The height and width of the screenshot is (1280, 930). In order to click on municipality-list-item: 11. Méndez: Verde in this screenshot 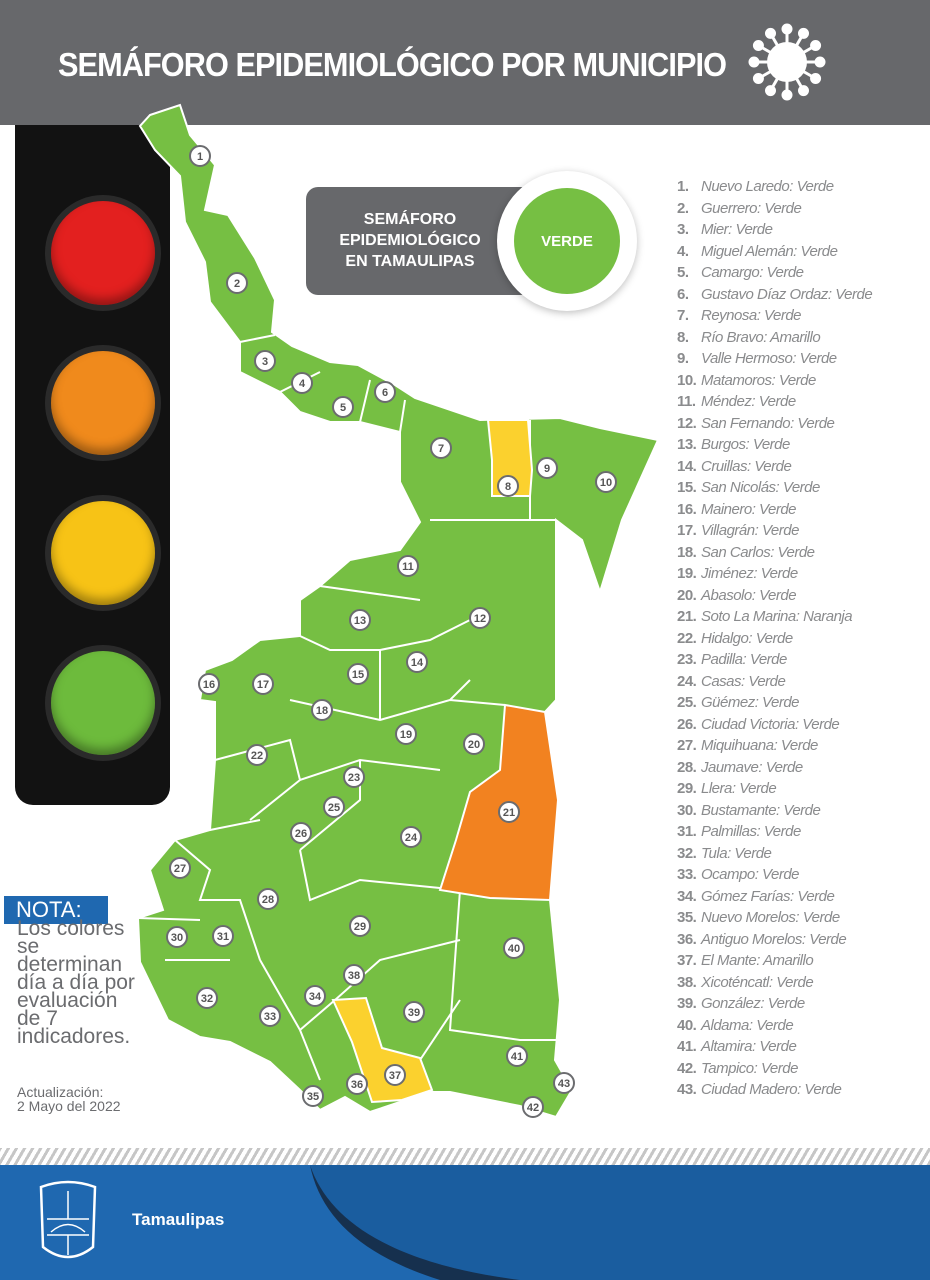, I will do `click(774, 404)`.